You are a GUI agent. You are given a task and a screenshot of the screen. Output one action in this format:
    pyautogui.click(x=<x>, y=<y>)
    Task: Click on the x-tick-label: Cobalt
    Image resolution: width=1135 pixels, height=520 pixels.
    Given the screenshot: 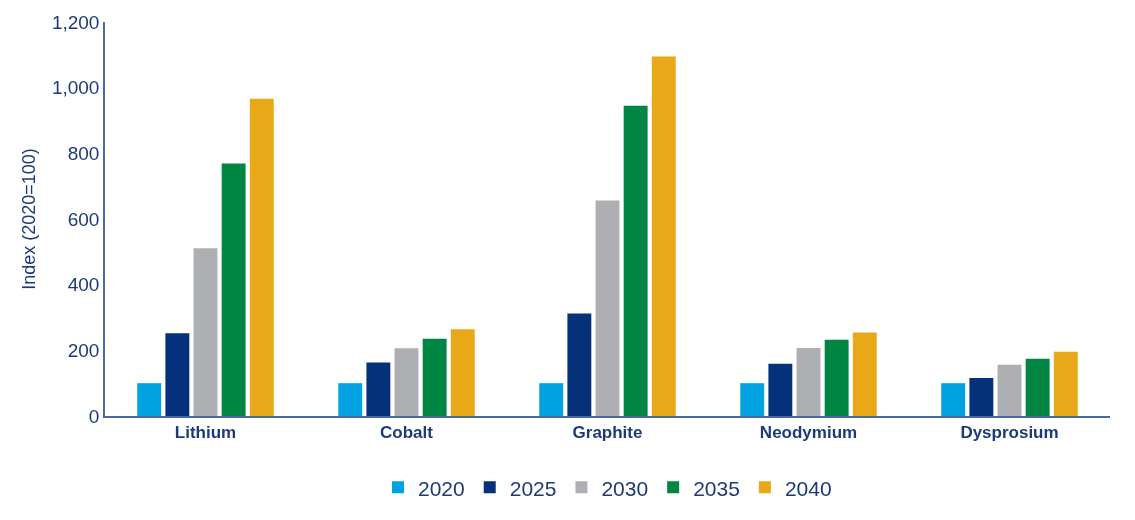 What is the action you would take?
    pyautogui.click(x=407, y=433)
    